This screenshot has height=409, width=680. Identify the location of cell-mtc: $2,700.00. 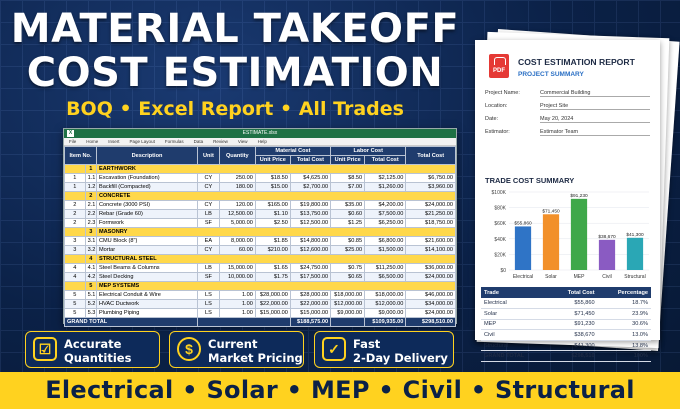
(310, 187).